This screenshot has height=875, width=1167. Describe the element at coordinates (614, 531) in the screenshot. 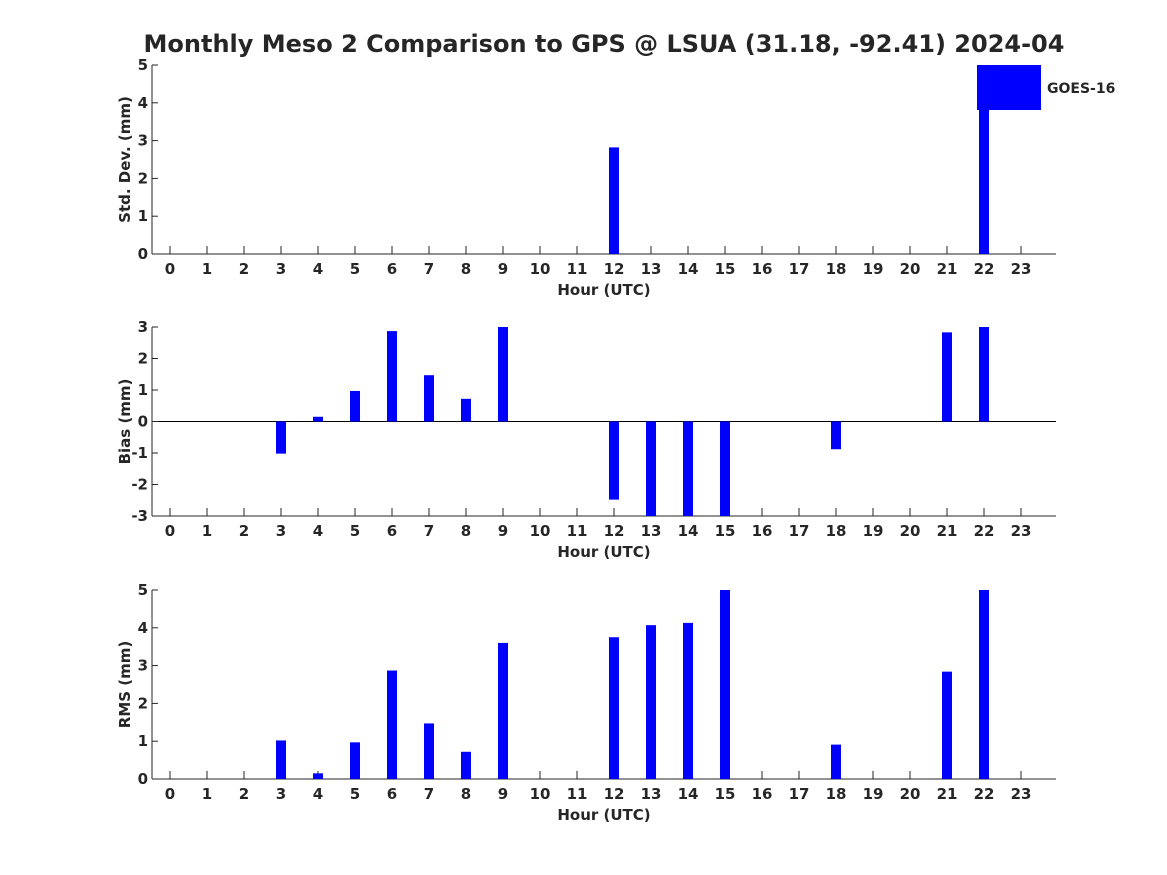

I see `x-tick-label: 12` at that location.